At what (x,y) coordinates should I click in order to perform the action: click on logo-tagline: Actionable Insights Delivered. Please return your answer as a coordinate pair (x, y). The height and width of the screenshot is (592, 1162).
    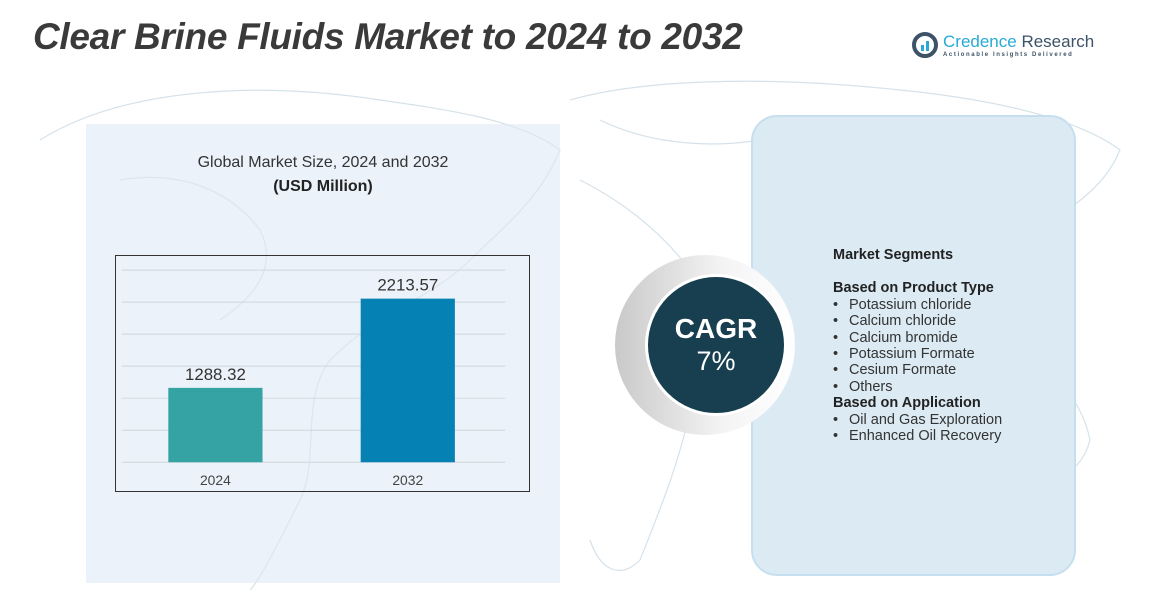
    Looking at the image, I should click on (1008, 55).